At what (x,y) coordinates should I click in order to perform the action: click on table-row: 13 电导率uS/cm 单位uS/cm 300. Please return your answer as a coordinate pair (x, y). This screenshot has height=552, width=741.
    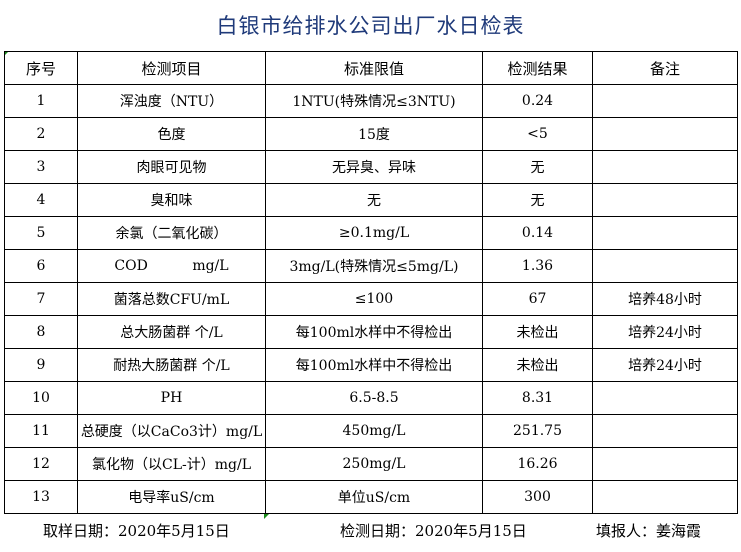
    Looking at the image, I should click on (371, 497).